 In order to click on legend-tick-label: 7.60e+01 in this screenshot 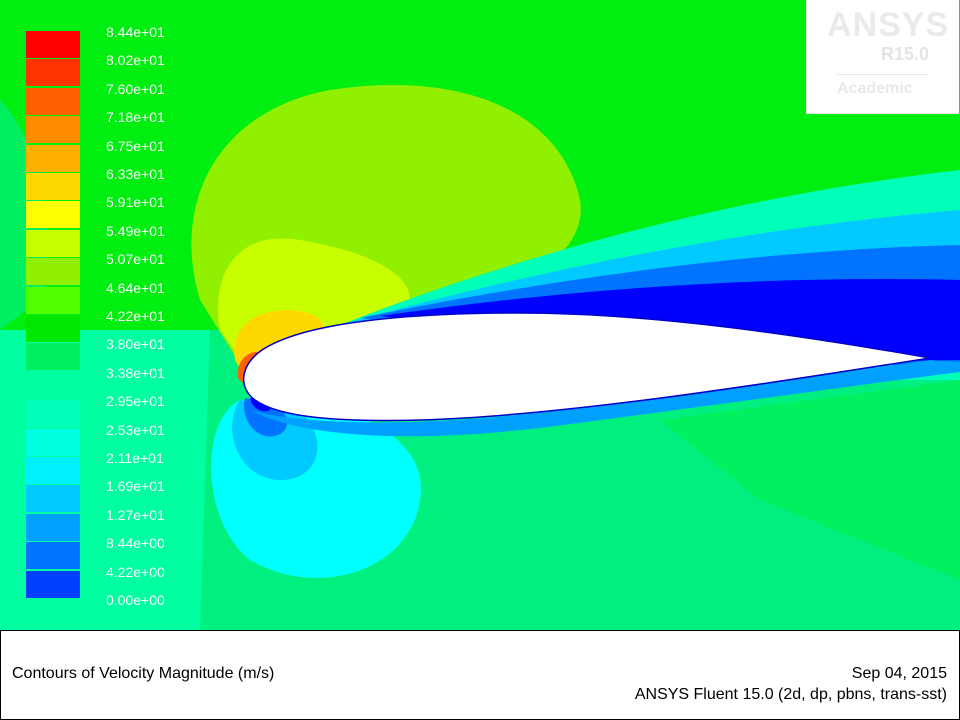, I will do `click(135, 88)`.